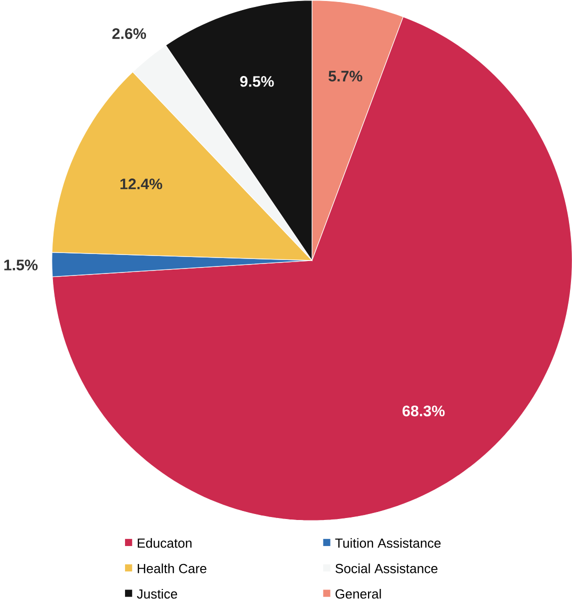  What do you see at coordinates (21, 265) in the screenshot?
I see `data-label: 1.5%` at bounding box center [21, 265].